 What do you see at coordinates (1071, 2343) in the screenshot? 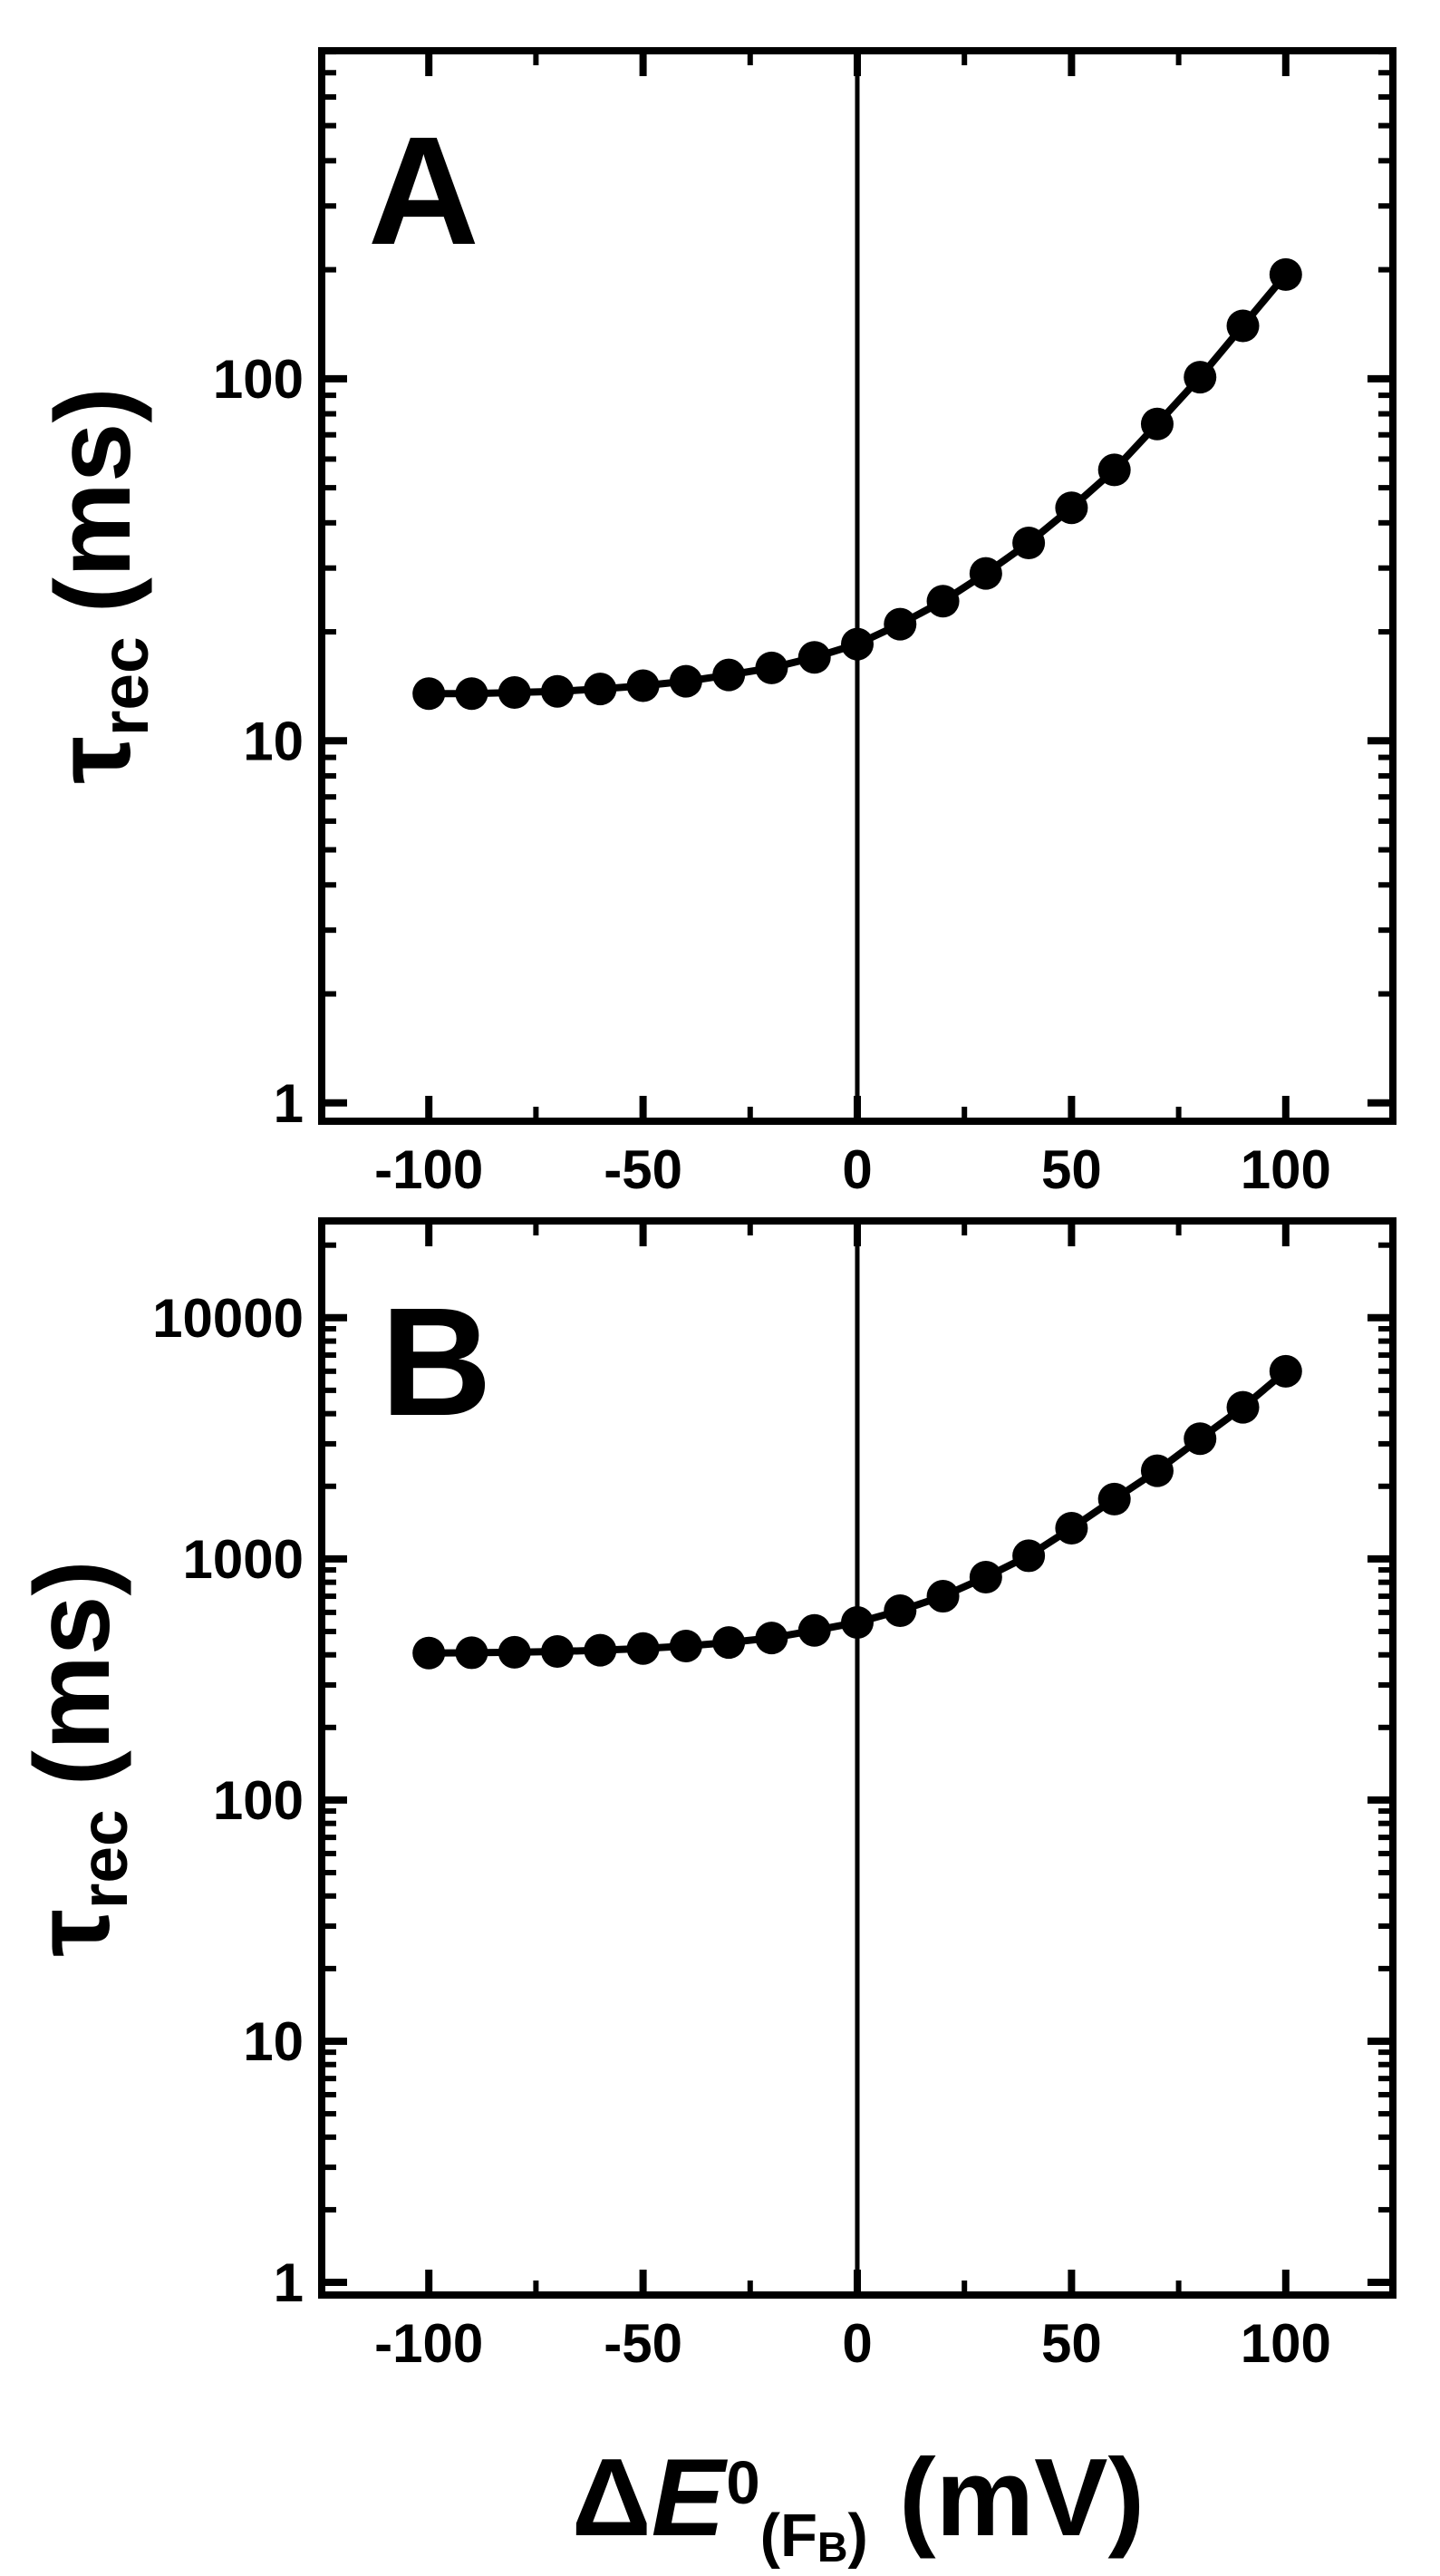
I see `panel-b-x-tick-label: 50` at bounding box center [1071, 2343].